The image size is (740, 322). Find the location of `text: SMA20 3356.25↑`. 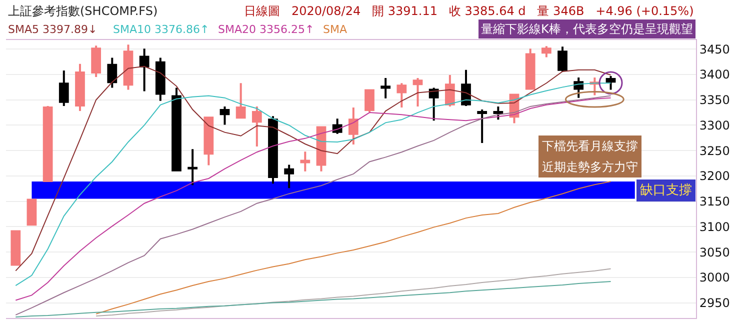

text: SMA20 3356.25↑ is located at coordinates (266, 29).